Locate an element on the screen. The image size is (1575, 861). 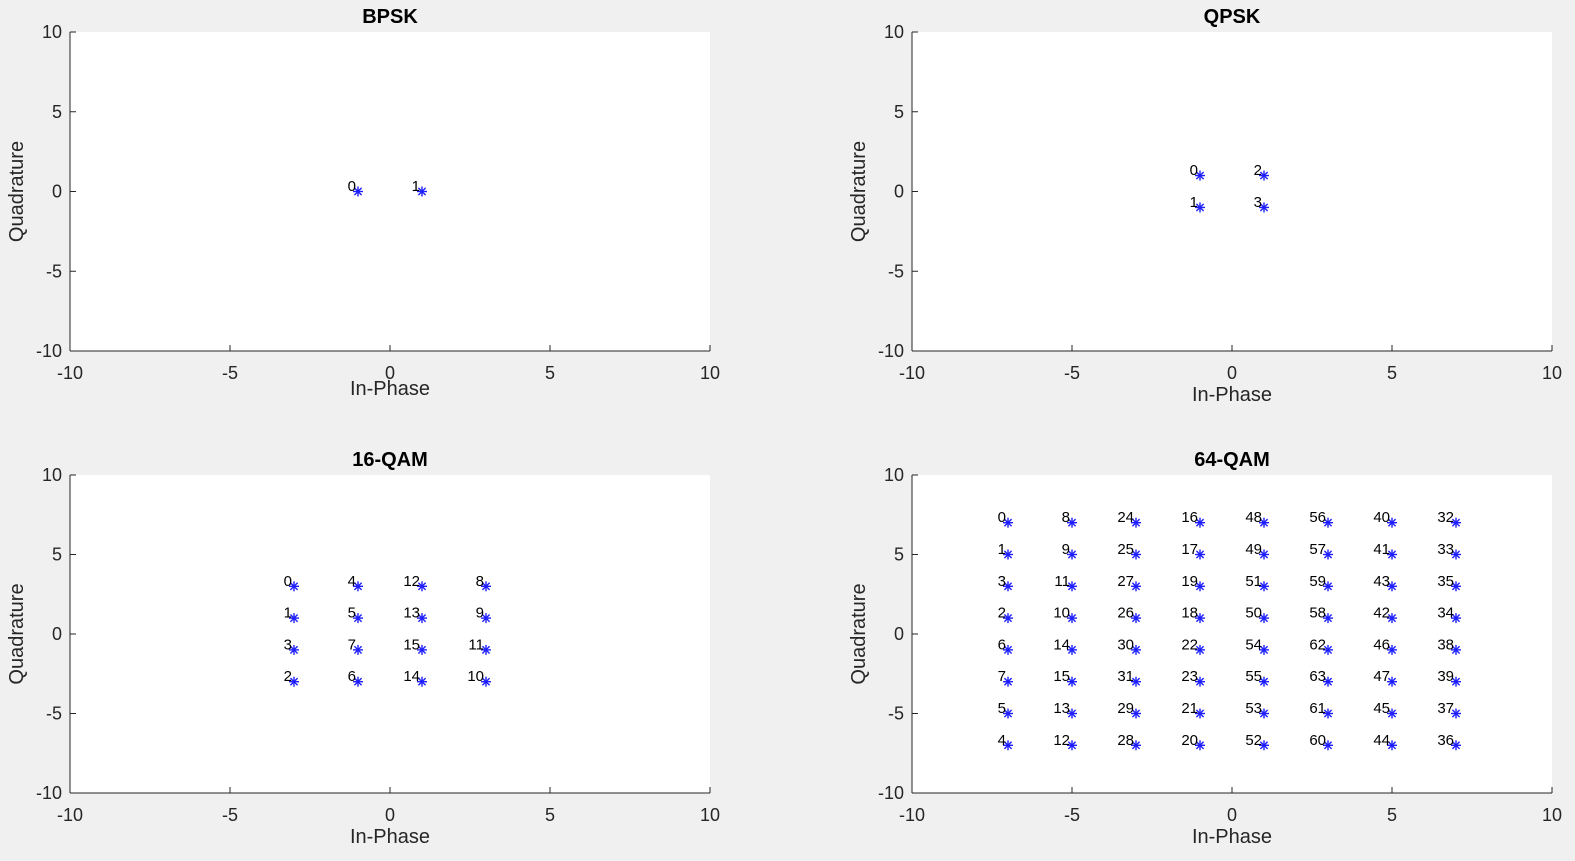
point-label: 7 is located at coordinates (1002, 676).